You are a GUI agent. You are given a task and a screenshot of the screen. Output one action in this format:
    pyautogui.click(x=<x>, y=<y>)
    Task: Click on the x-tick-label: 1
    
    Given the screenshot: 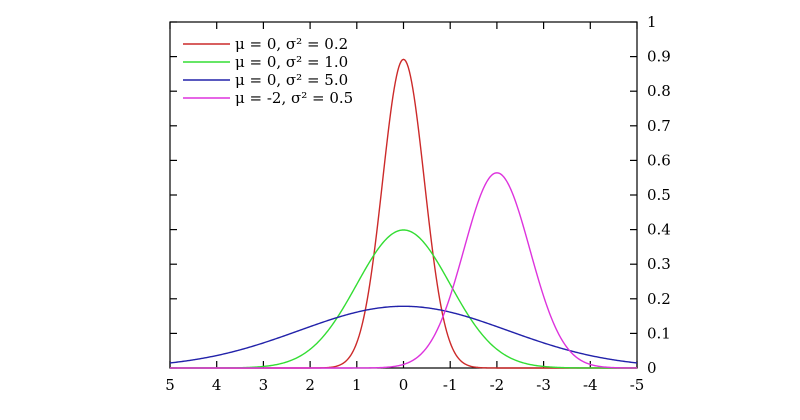 What is the action you would take?
    pyautogui.click(x=357, y=385)
    